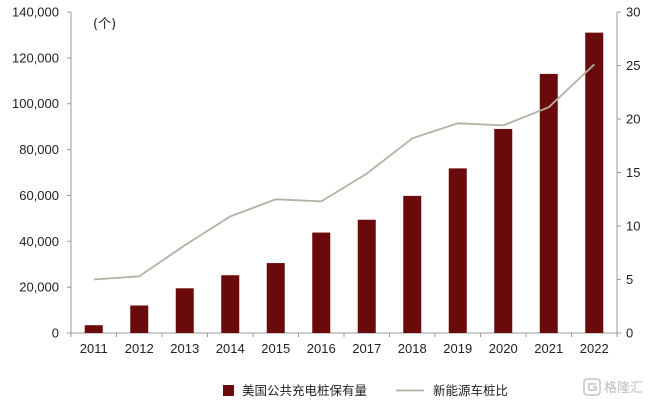 This screenshot has height=409, width=663. What do you see at coordinates (457, 250) in the screenshot?
I see `bar-2019` at bounding box center [457, 250].